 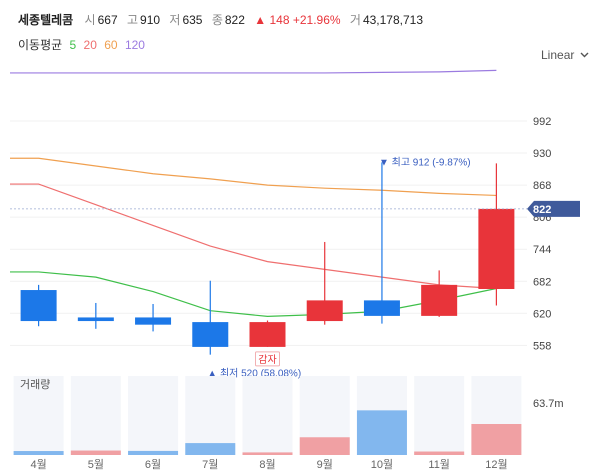 What do you see at coordinates (267, 464) in the screenshot?
I see `month-tick-label: 8월` at bounding box center [267, 464].